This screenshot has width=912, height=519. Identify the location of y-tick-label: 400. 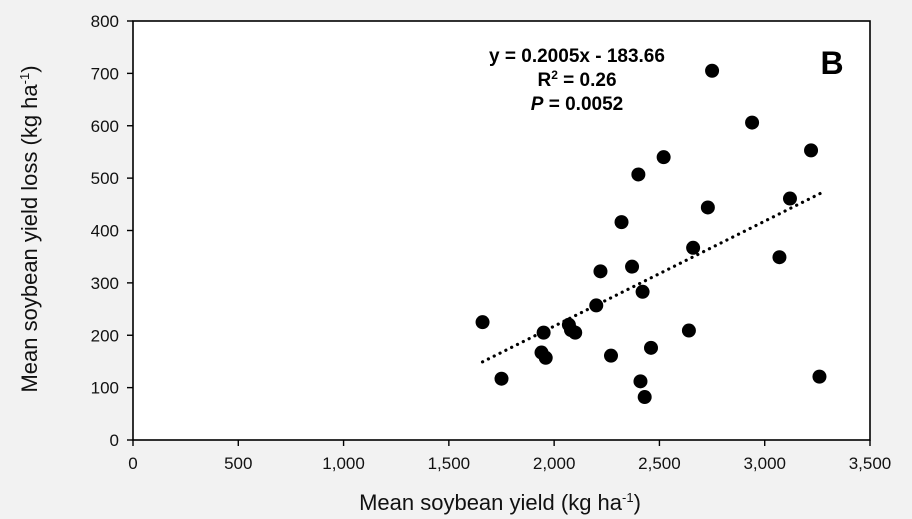
(105, 231).